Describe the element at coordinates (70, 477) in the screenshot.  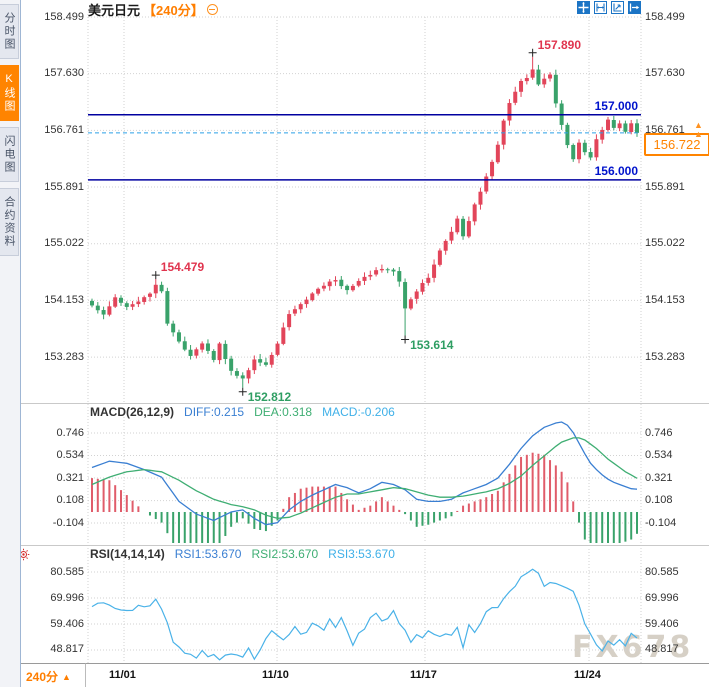
I see `y-axis-label: 0.321` at that location.